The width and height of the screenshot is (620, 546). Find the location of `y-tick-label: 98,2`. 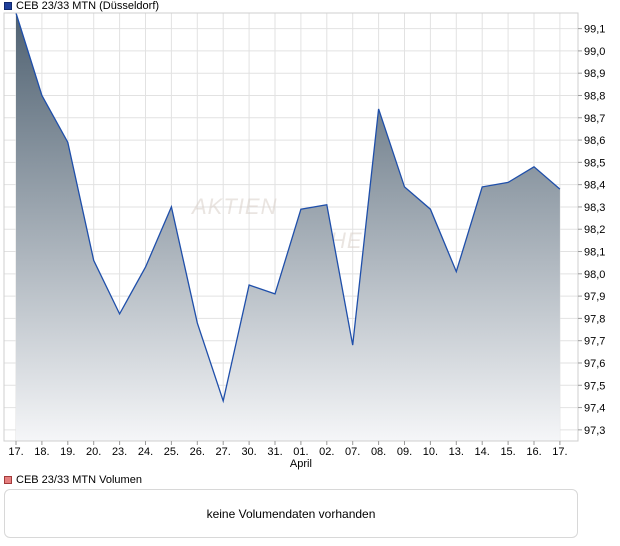

y-tick-label: 98,2 is located at coordinates (594, 230).